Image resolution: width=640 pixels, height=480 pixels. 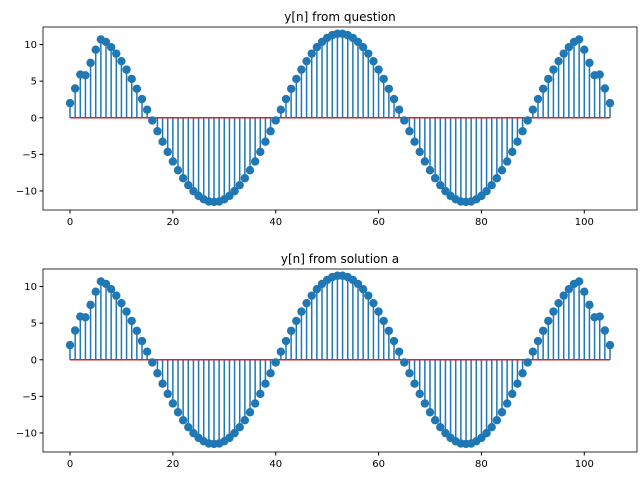 What do you see at coordinates (34, 360) in the screenshot?
I see `y-tick-label: 0` at bounding box center [34, 360].